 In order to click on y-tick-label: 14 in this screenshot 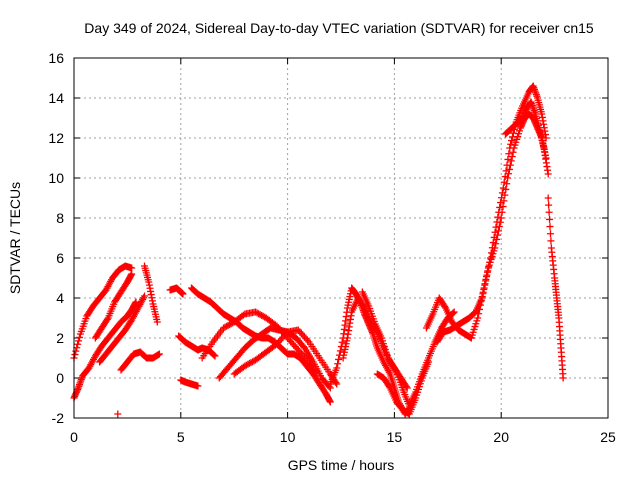, I will do `click(56, 98)`.